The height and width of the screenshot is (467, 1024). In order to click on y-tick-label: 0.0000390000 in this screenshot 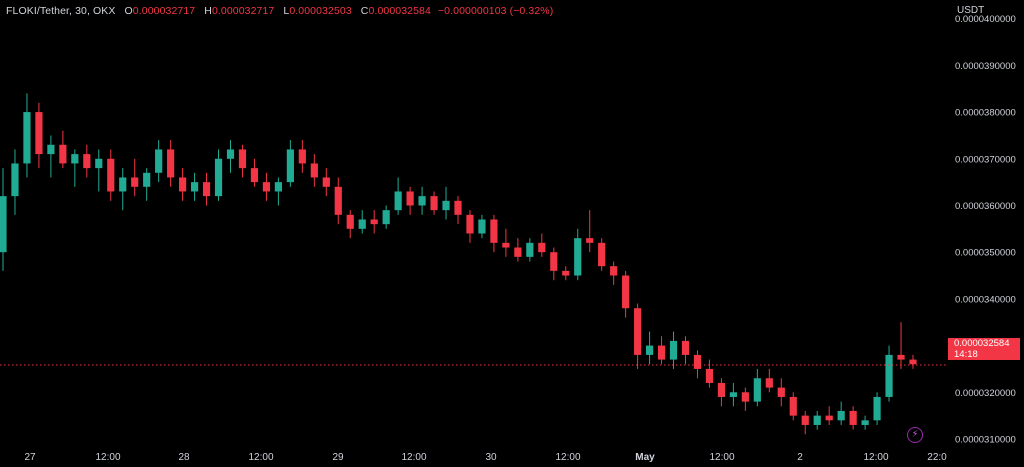, I will do `click(985, 66)`.